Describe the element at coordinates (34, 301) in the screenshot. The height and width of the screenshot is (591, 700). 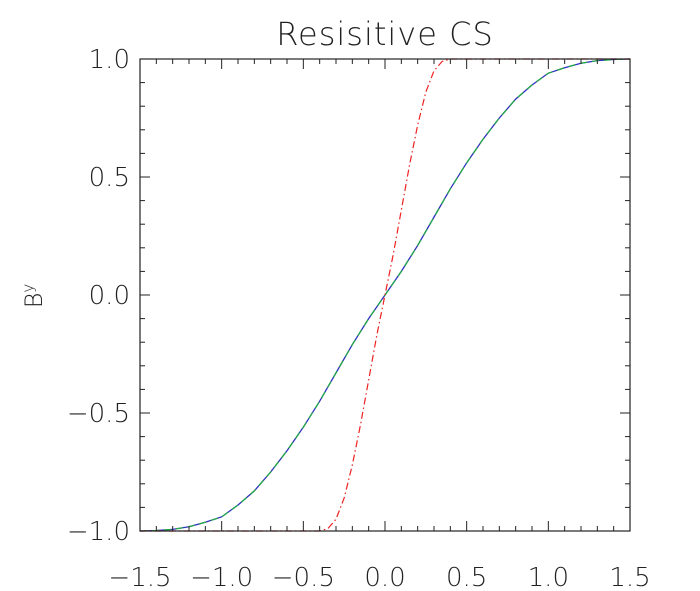
I see `y-axis-label-main: B` at that location.